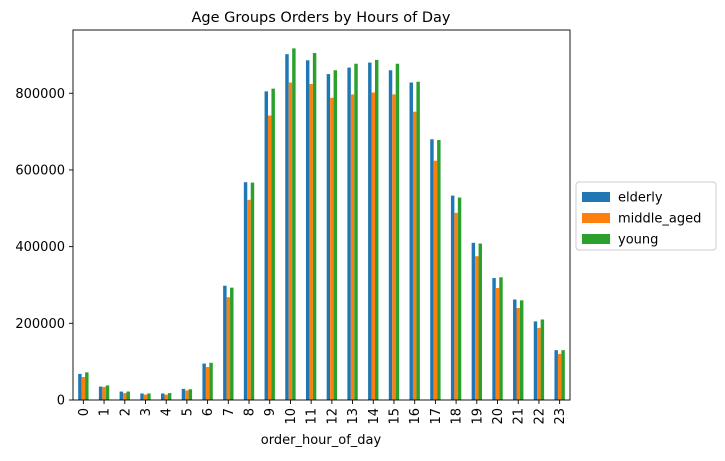  Describe the element at coordinates (560, 416) in the screenshot. I see `x-tick-label-23: 23` at that location.